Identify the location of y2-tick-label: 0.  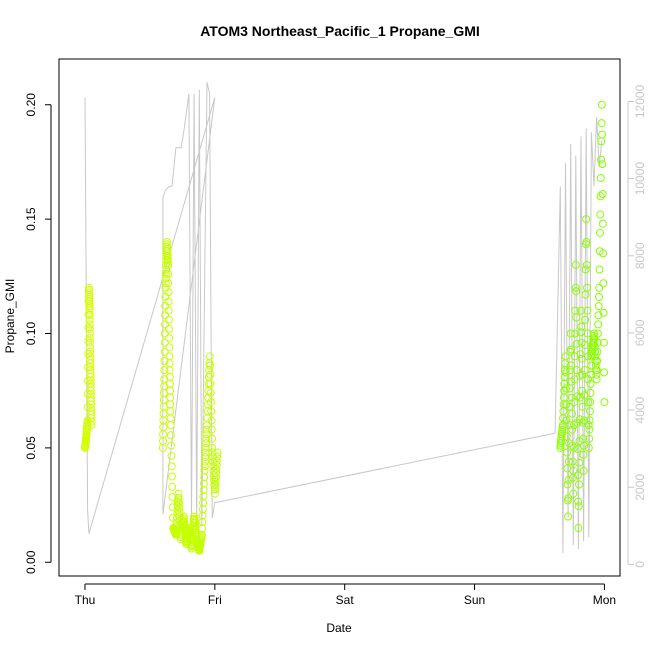
(640, 564).